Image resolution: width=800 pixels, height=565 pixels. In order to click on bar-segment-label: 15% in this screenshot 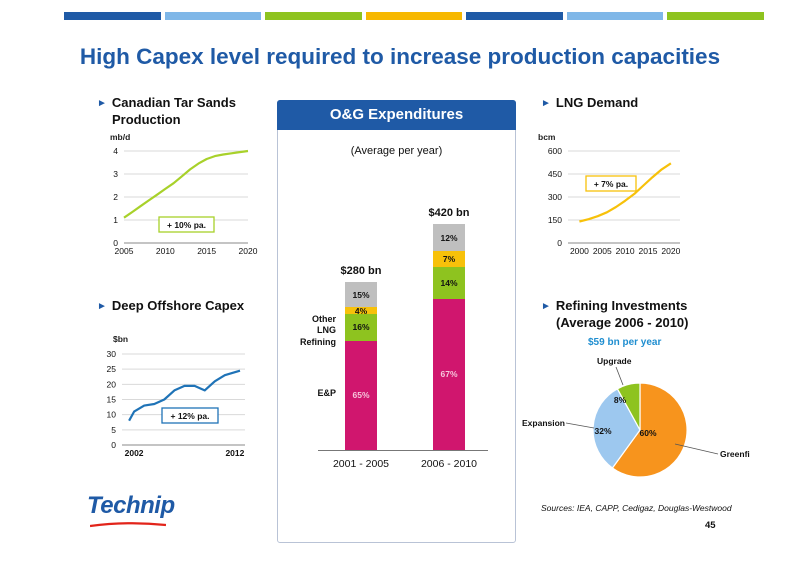, I will do `click(361, 294)`.